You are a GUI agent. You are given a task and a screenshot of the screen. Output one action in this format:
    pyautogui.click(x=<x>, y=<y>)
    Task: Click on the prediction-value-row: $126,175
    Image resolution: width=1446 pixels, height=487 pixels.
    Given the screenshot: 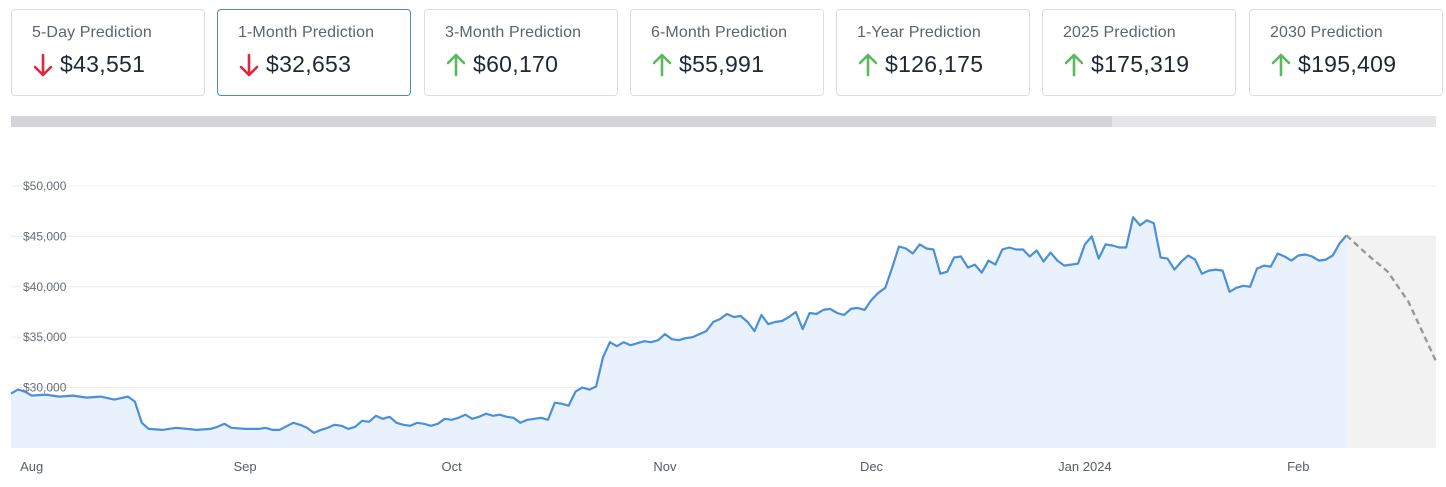 What is the action you would take?
    pyautogui.click(x=943, y=64)
    